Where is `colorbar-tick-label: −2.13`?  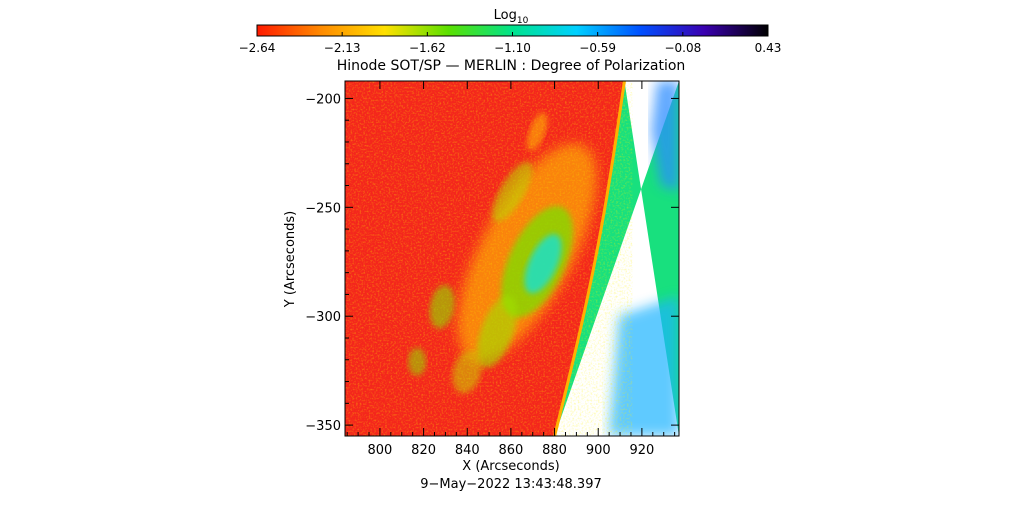
colorbar-tick-label: −2.13 is located at coordinates (342, 48).